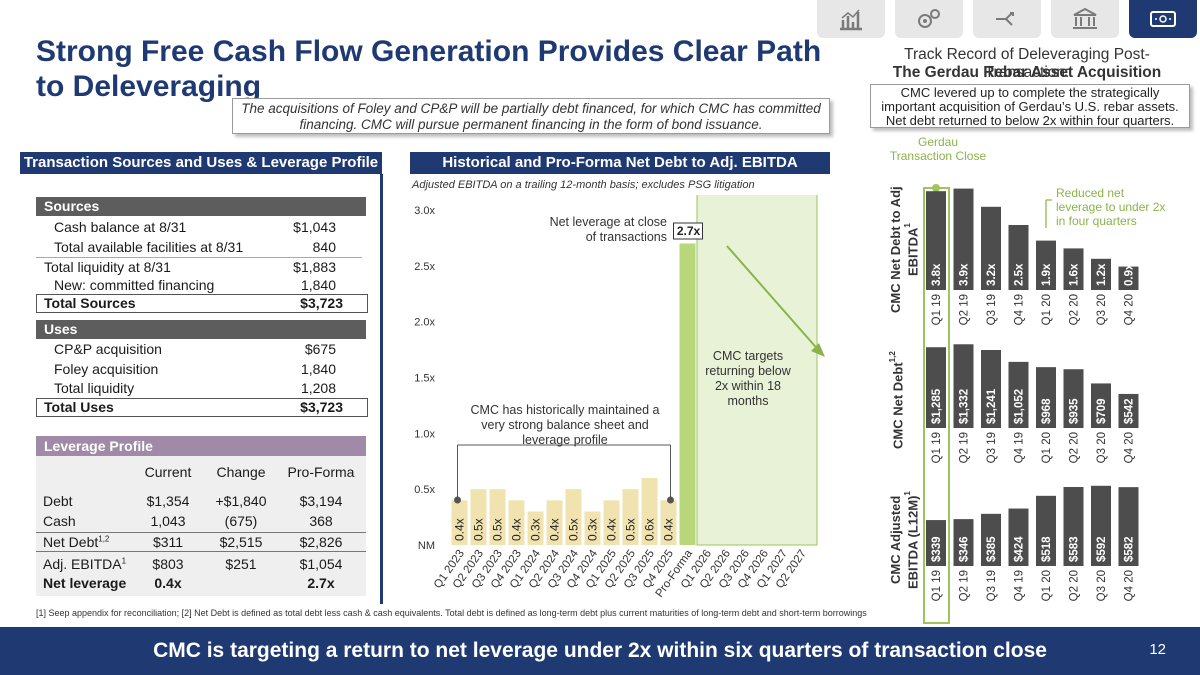 The width and height of the screenshot is (1200, 675). I want to click on y-tick-label: 0.5x, so click(424, 490).